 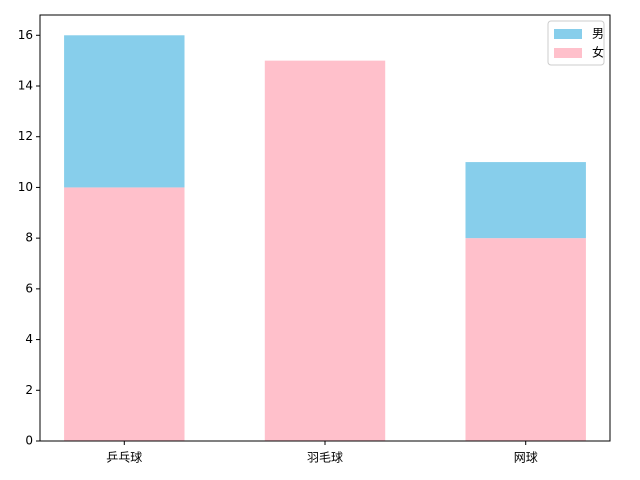 I want to click on y-tick-label: 10, so click(x=25, y=187).